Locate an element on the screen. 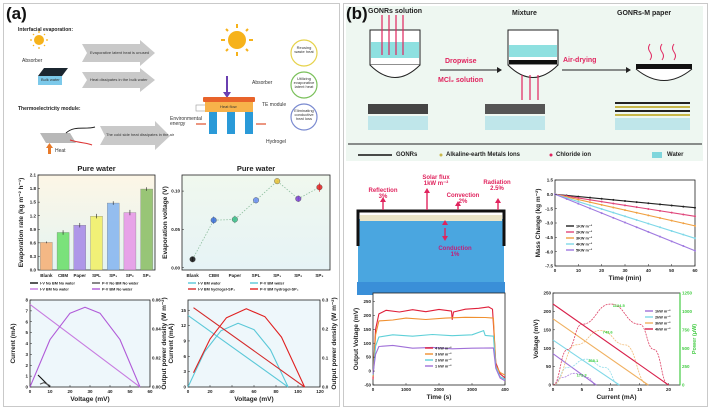  legend-label: P-V BM water is located at coordinates (272, 284).